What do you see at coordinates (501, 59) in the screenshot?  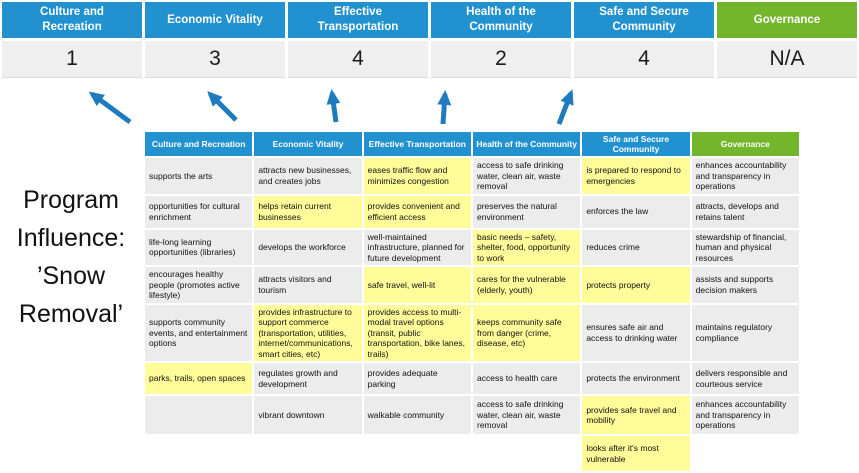 I see `summary-score-health-of-the-community: 2` at bounding box center [501, 59].